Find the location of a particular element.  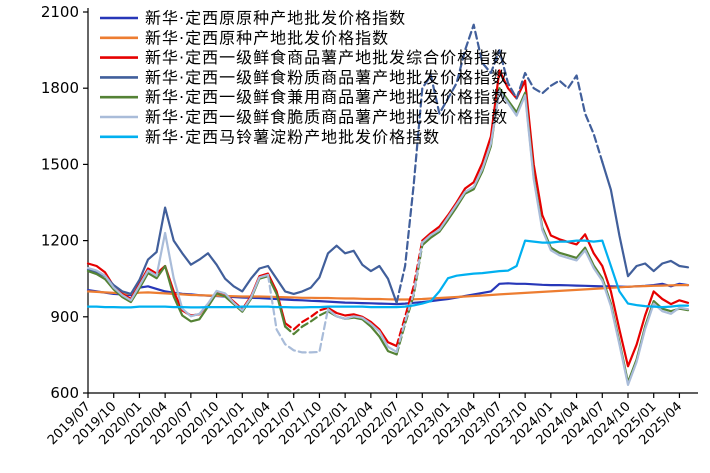

legend-label-yuanzhong: 新华·定西原种产地批发价格指数 is located at coordinates (267, 37).